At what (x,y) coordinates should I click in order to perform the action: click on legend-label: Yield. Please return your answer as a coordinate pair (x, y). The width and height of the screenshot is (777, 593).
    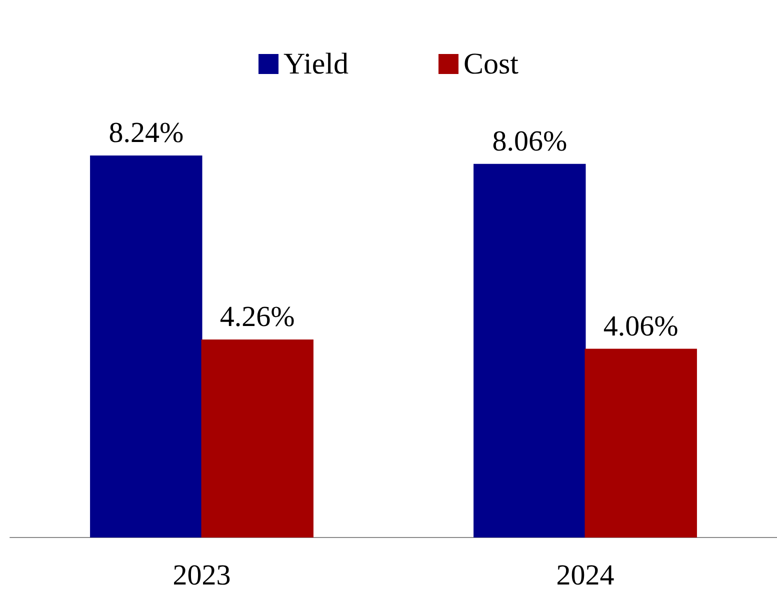
    Looking at the image, I should click on (315, 64).